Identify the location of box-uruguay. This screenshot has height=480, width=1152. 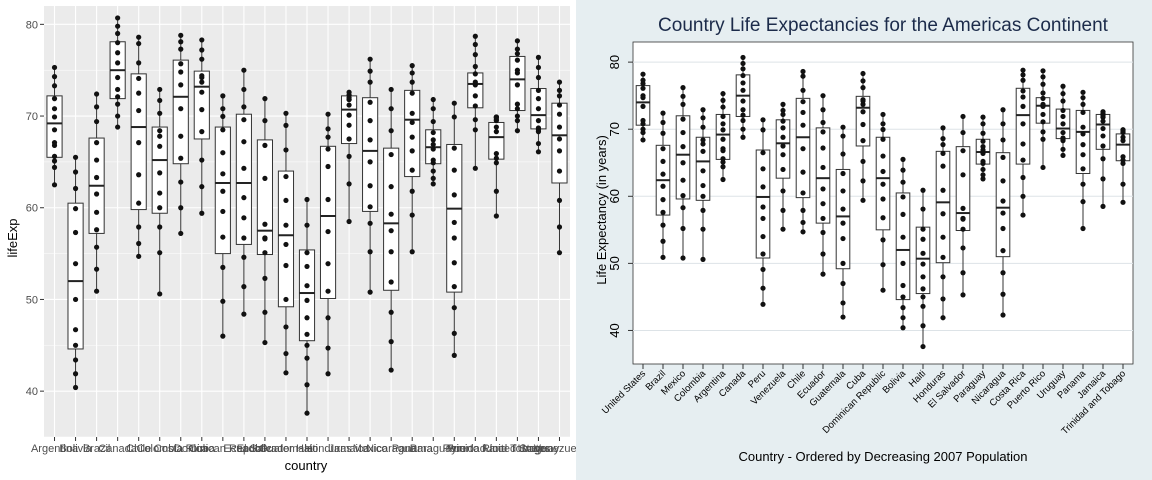
(538, 104).